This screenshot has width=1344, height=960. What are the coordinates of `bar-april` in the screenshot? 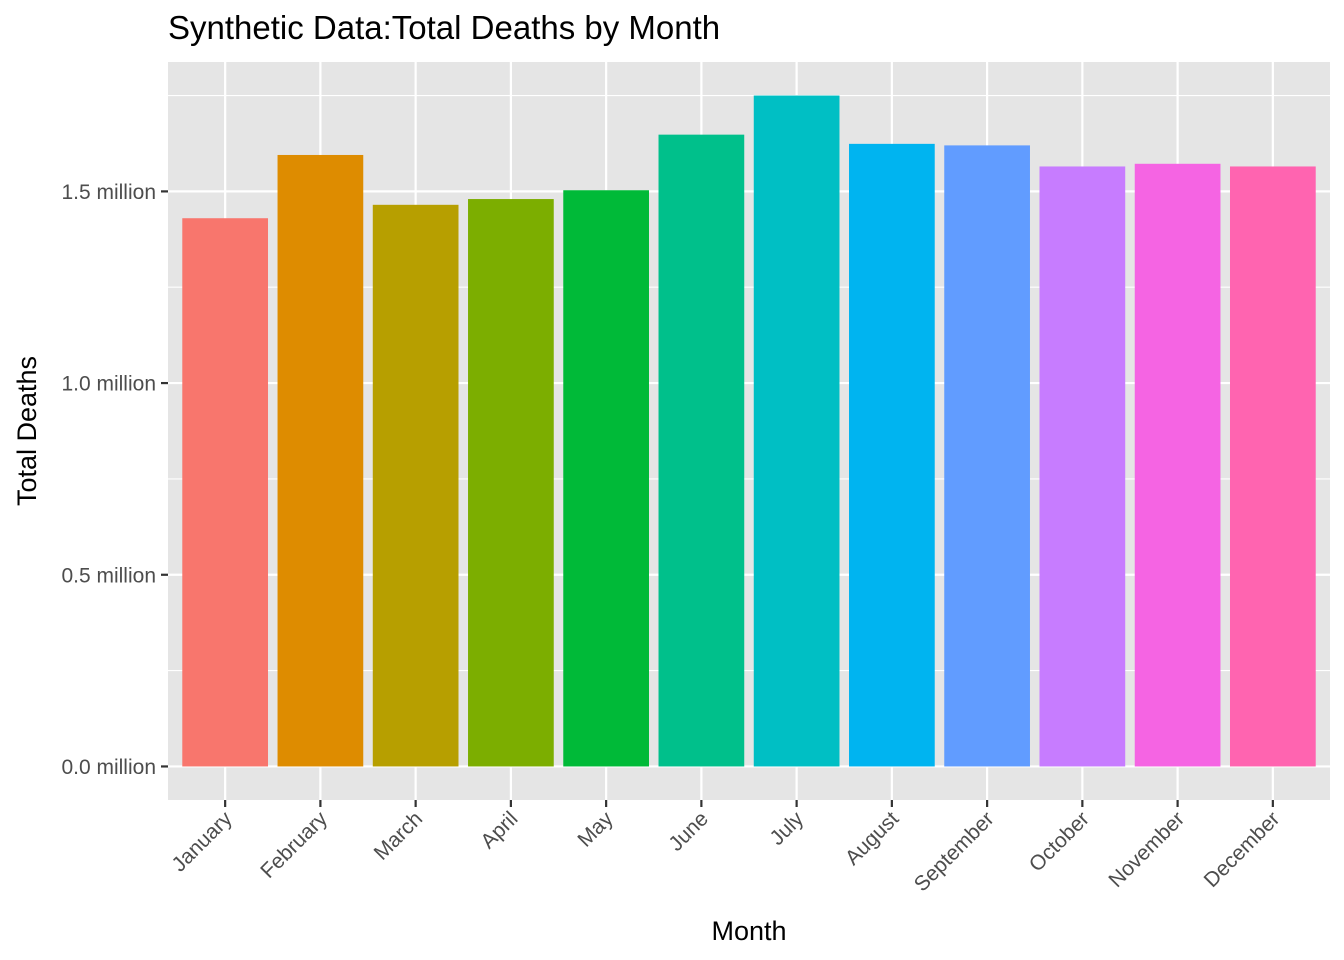 It's located at (511, 483).